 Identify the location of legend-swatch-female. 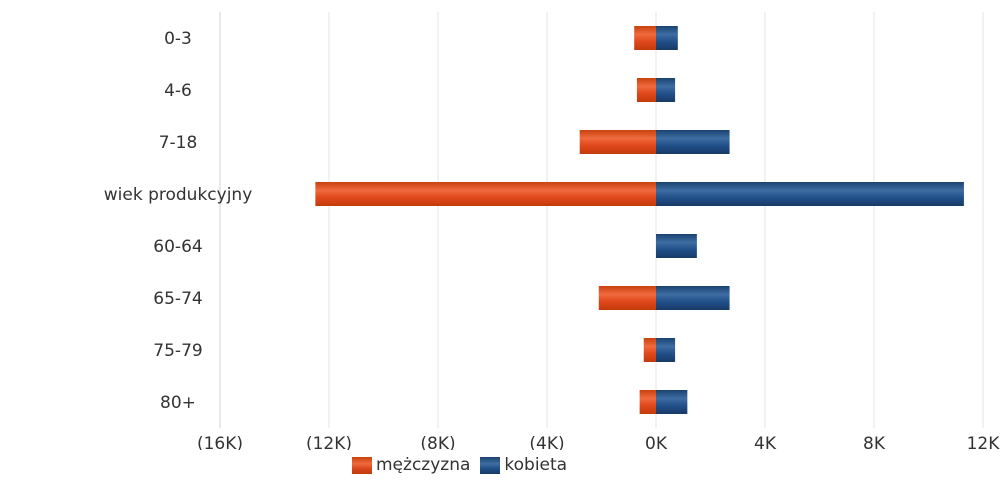
(490, 465).